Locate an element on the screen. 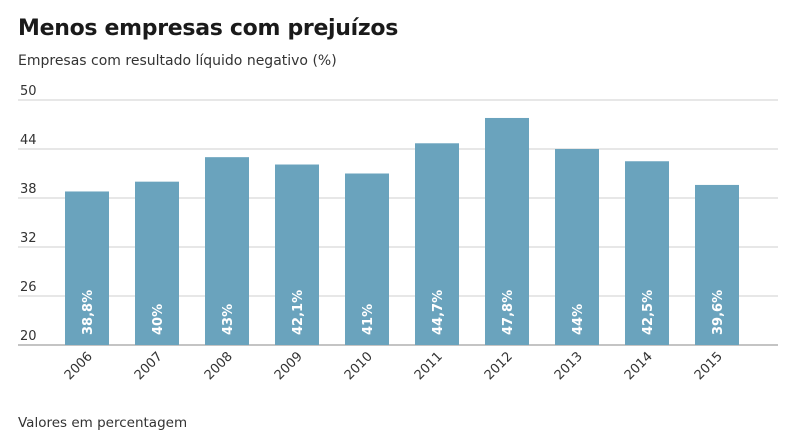 The image size is (796, 448). y-tick-label: 44 is located at coordinates (28, 140).